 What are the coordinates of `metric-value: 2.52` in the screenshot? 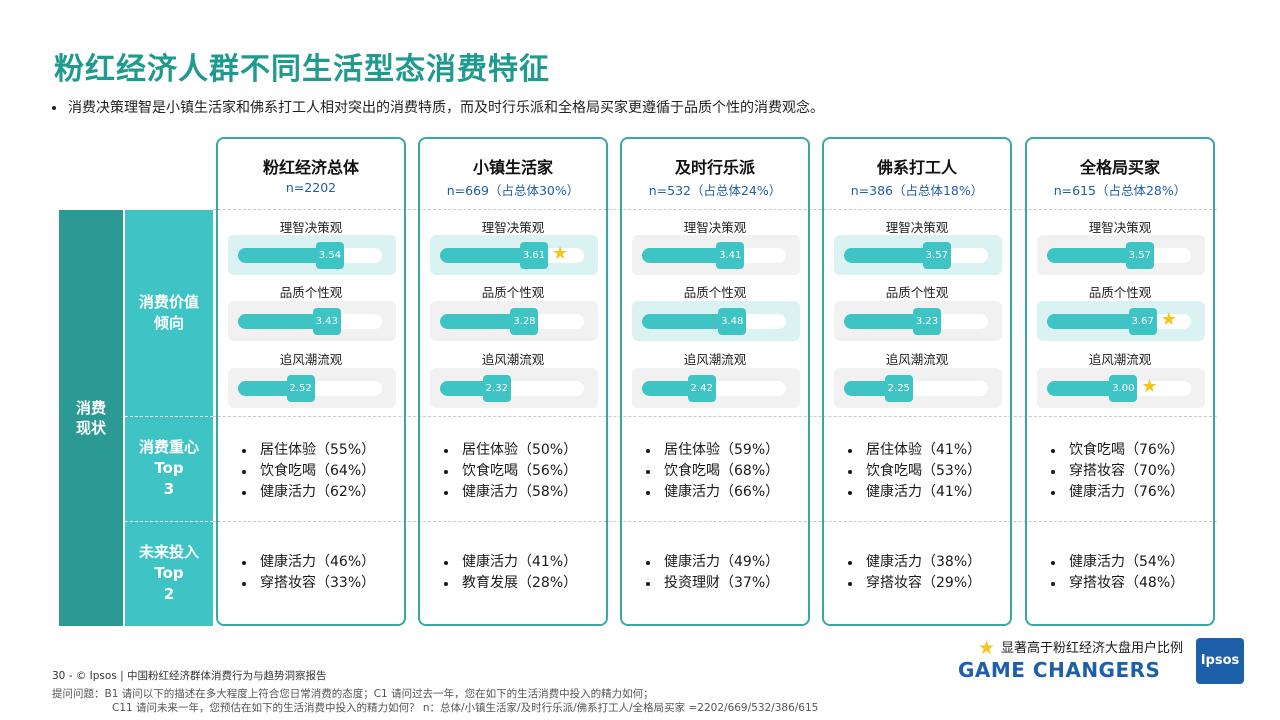 It's located at (300, 388).